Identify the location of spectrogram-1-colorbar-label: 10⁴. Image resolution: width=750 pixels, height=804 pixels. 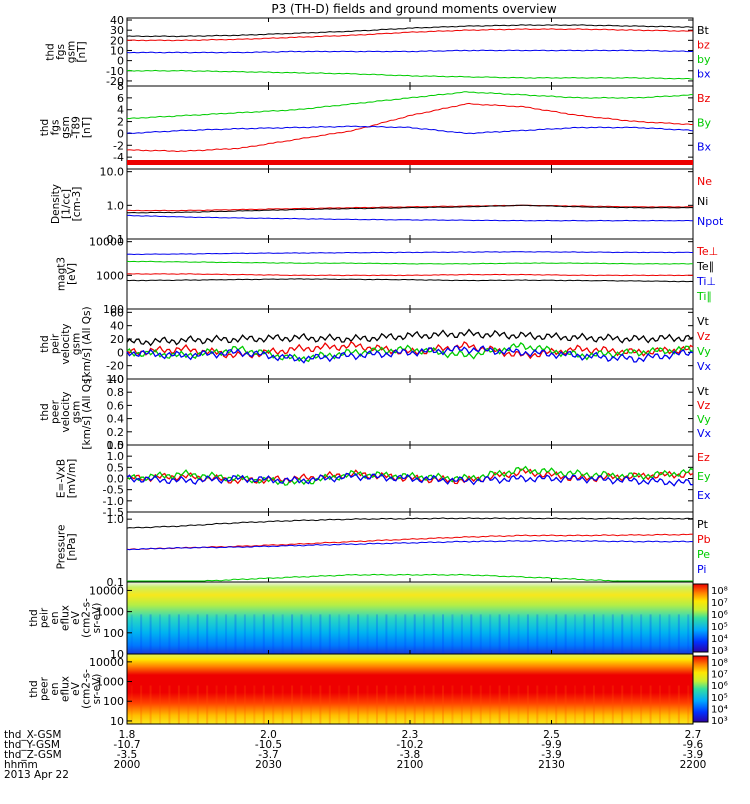
(719, 709).